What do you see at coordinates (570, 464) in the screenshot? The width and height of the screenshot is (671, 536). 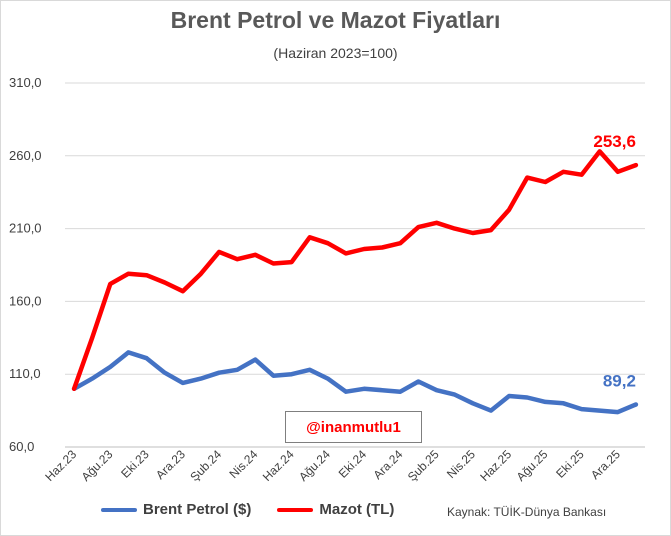 I see `x-tick-label: Eki.25` at bounding box center [570, 464].